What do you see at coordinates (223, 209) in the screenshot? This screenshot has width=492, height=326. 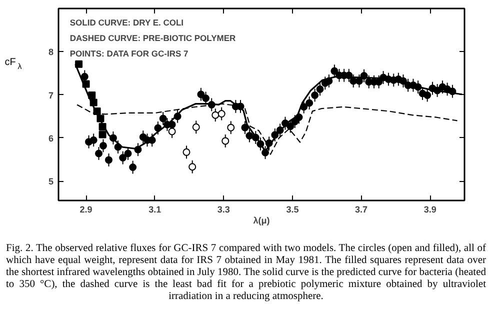 I see `x-tick-label: 3.3` at bounding box center [223, 209].